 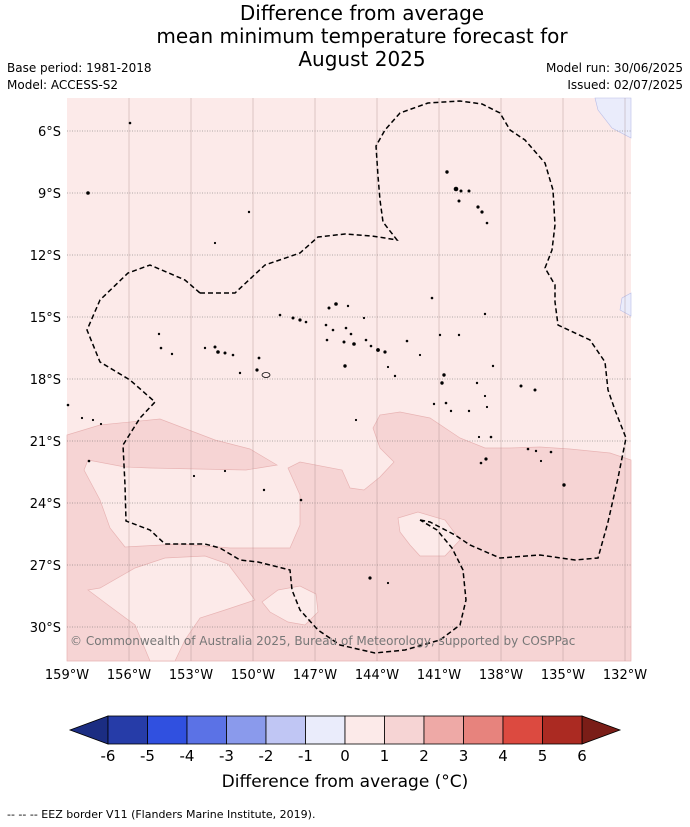 What do you see at coordinates (266, 756) in the screenshot?
I see `colorbar-tick-label: -2` at bounding box center [266, 756].